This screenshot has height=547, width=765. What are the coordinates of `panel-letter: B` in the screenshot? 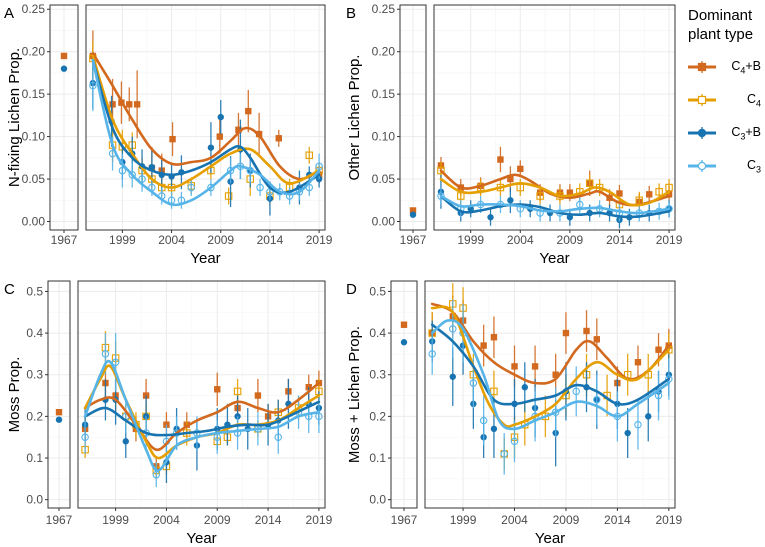 It's located at (351, 13).